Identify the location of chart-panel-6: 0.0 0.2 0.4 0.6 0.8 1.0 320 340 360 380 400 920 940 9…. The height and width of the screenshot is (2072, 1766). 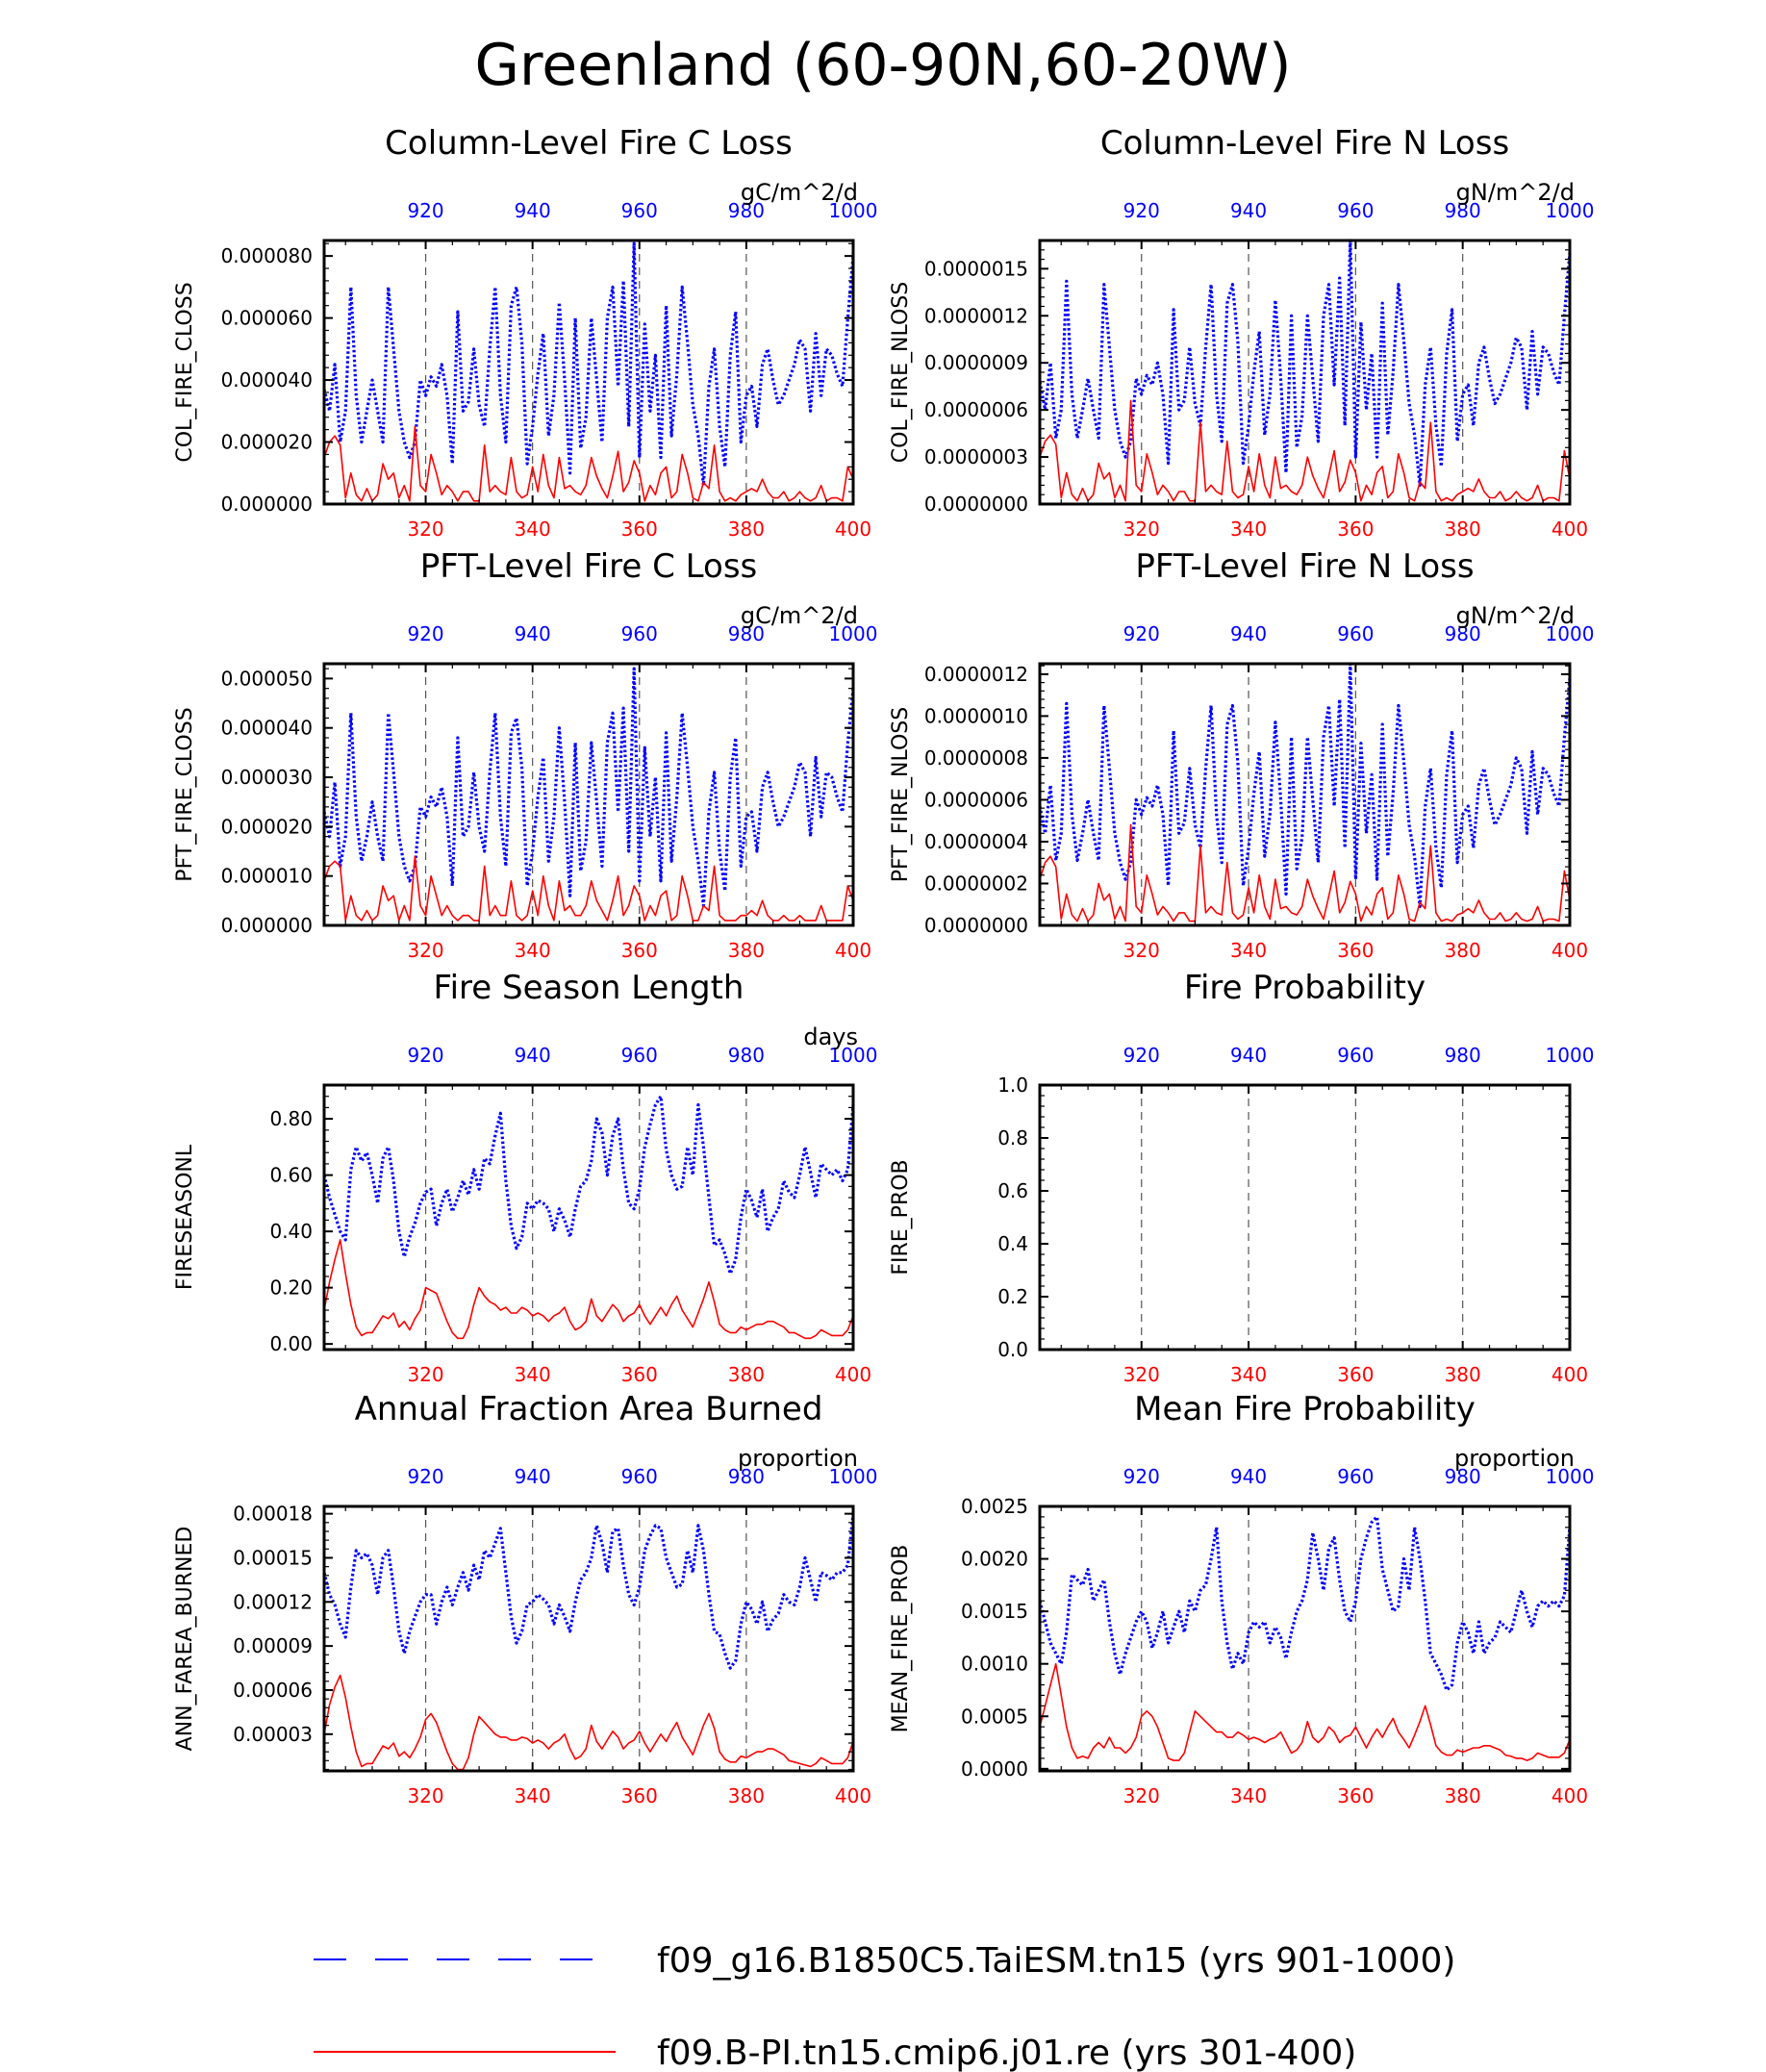
(1241, 1177).